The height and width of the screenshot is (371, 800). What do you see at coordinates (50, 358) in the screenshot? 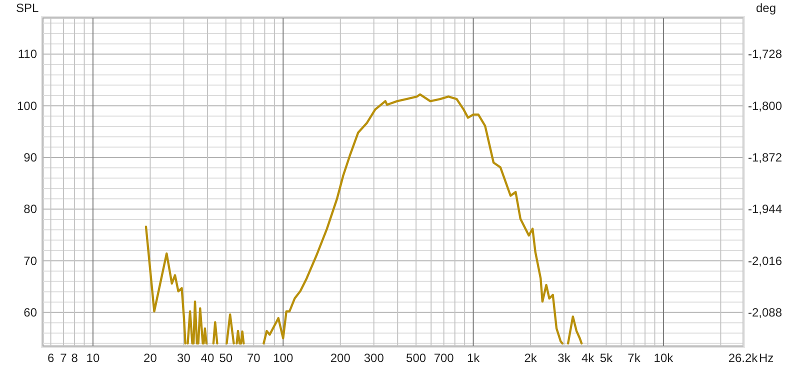
I see `x-tick-label: 6` at bounding box center [50, 358].